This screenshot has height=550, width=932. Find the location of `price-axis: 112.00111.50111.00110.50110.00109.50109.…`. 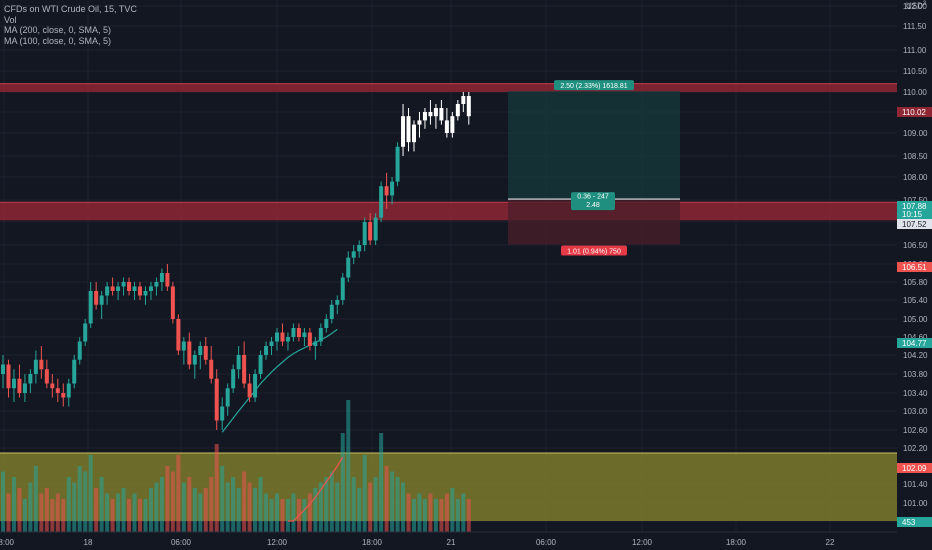

price-axis: 112.00111.50111.00110.50110.00109.50109.… is located at coordinates (914, 275).